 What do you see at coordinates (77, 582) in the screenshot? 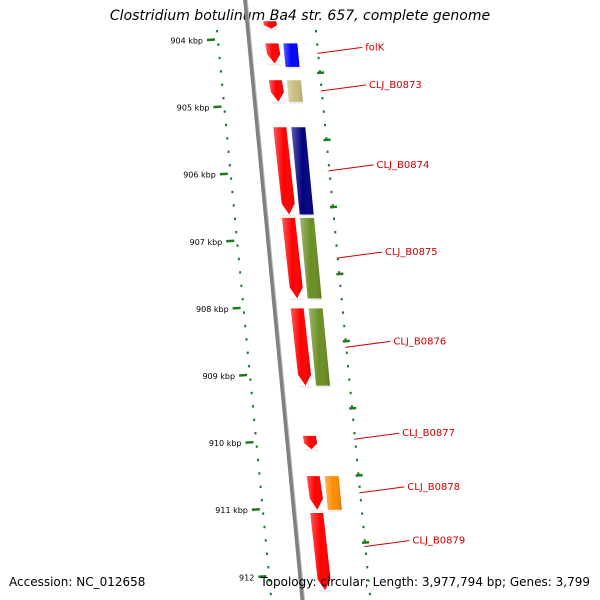
I see `accession-label: Accession: NC_012658` at bounding box center [77, 582].